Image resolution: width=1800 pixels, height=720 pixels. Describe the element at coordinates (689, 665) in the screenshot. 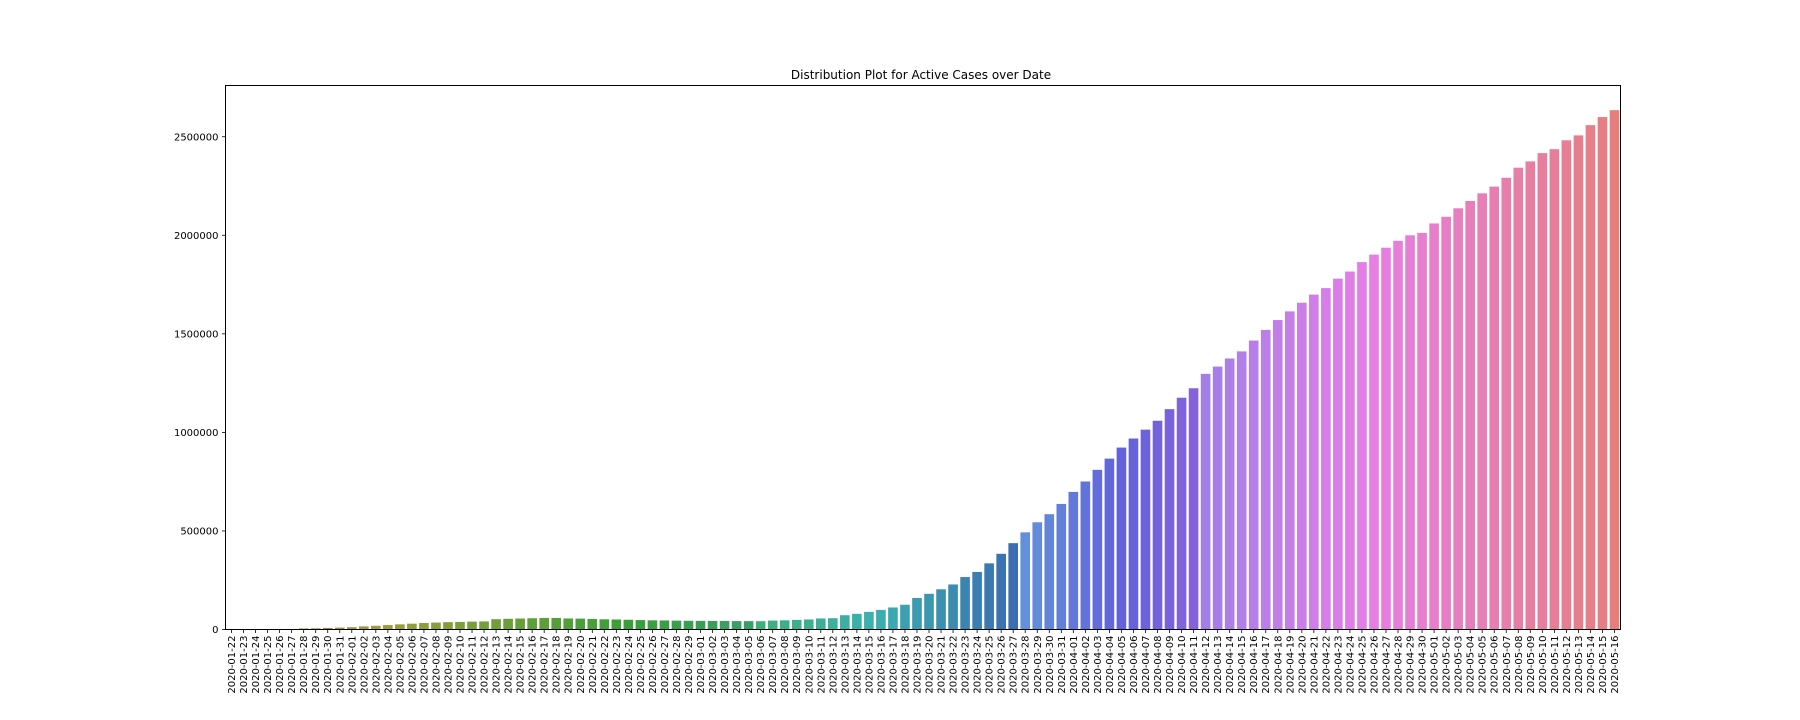

I see `x-tick-label: 2020-02-29` at that location.